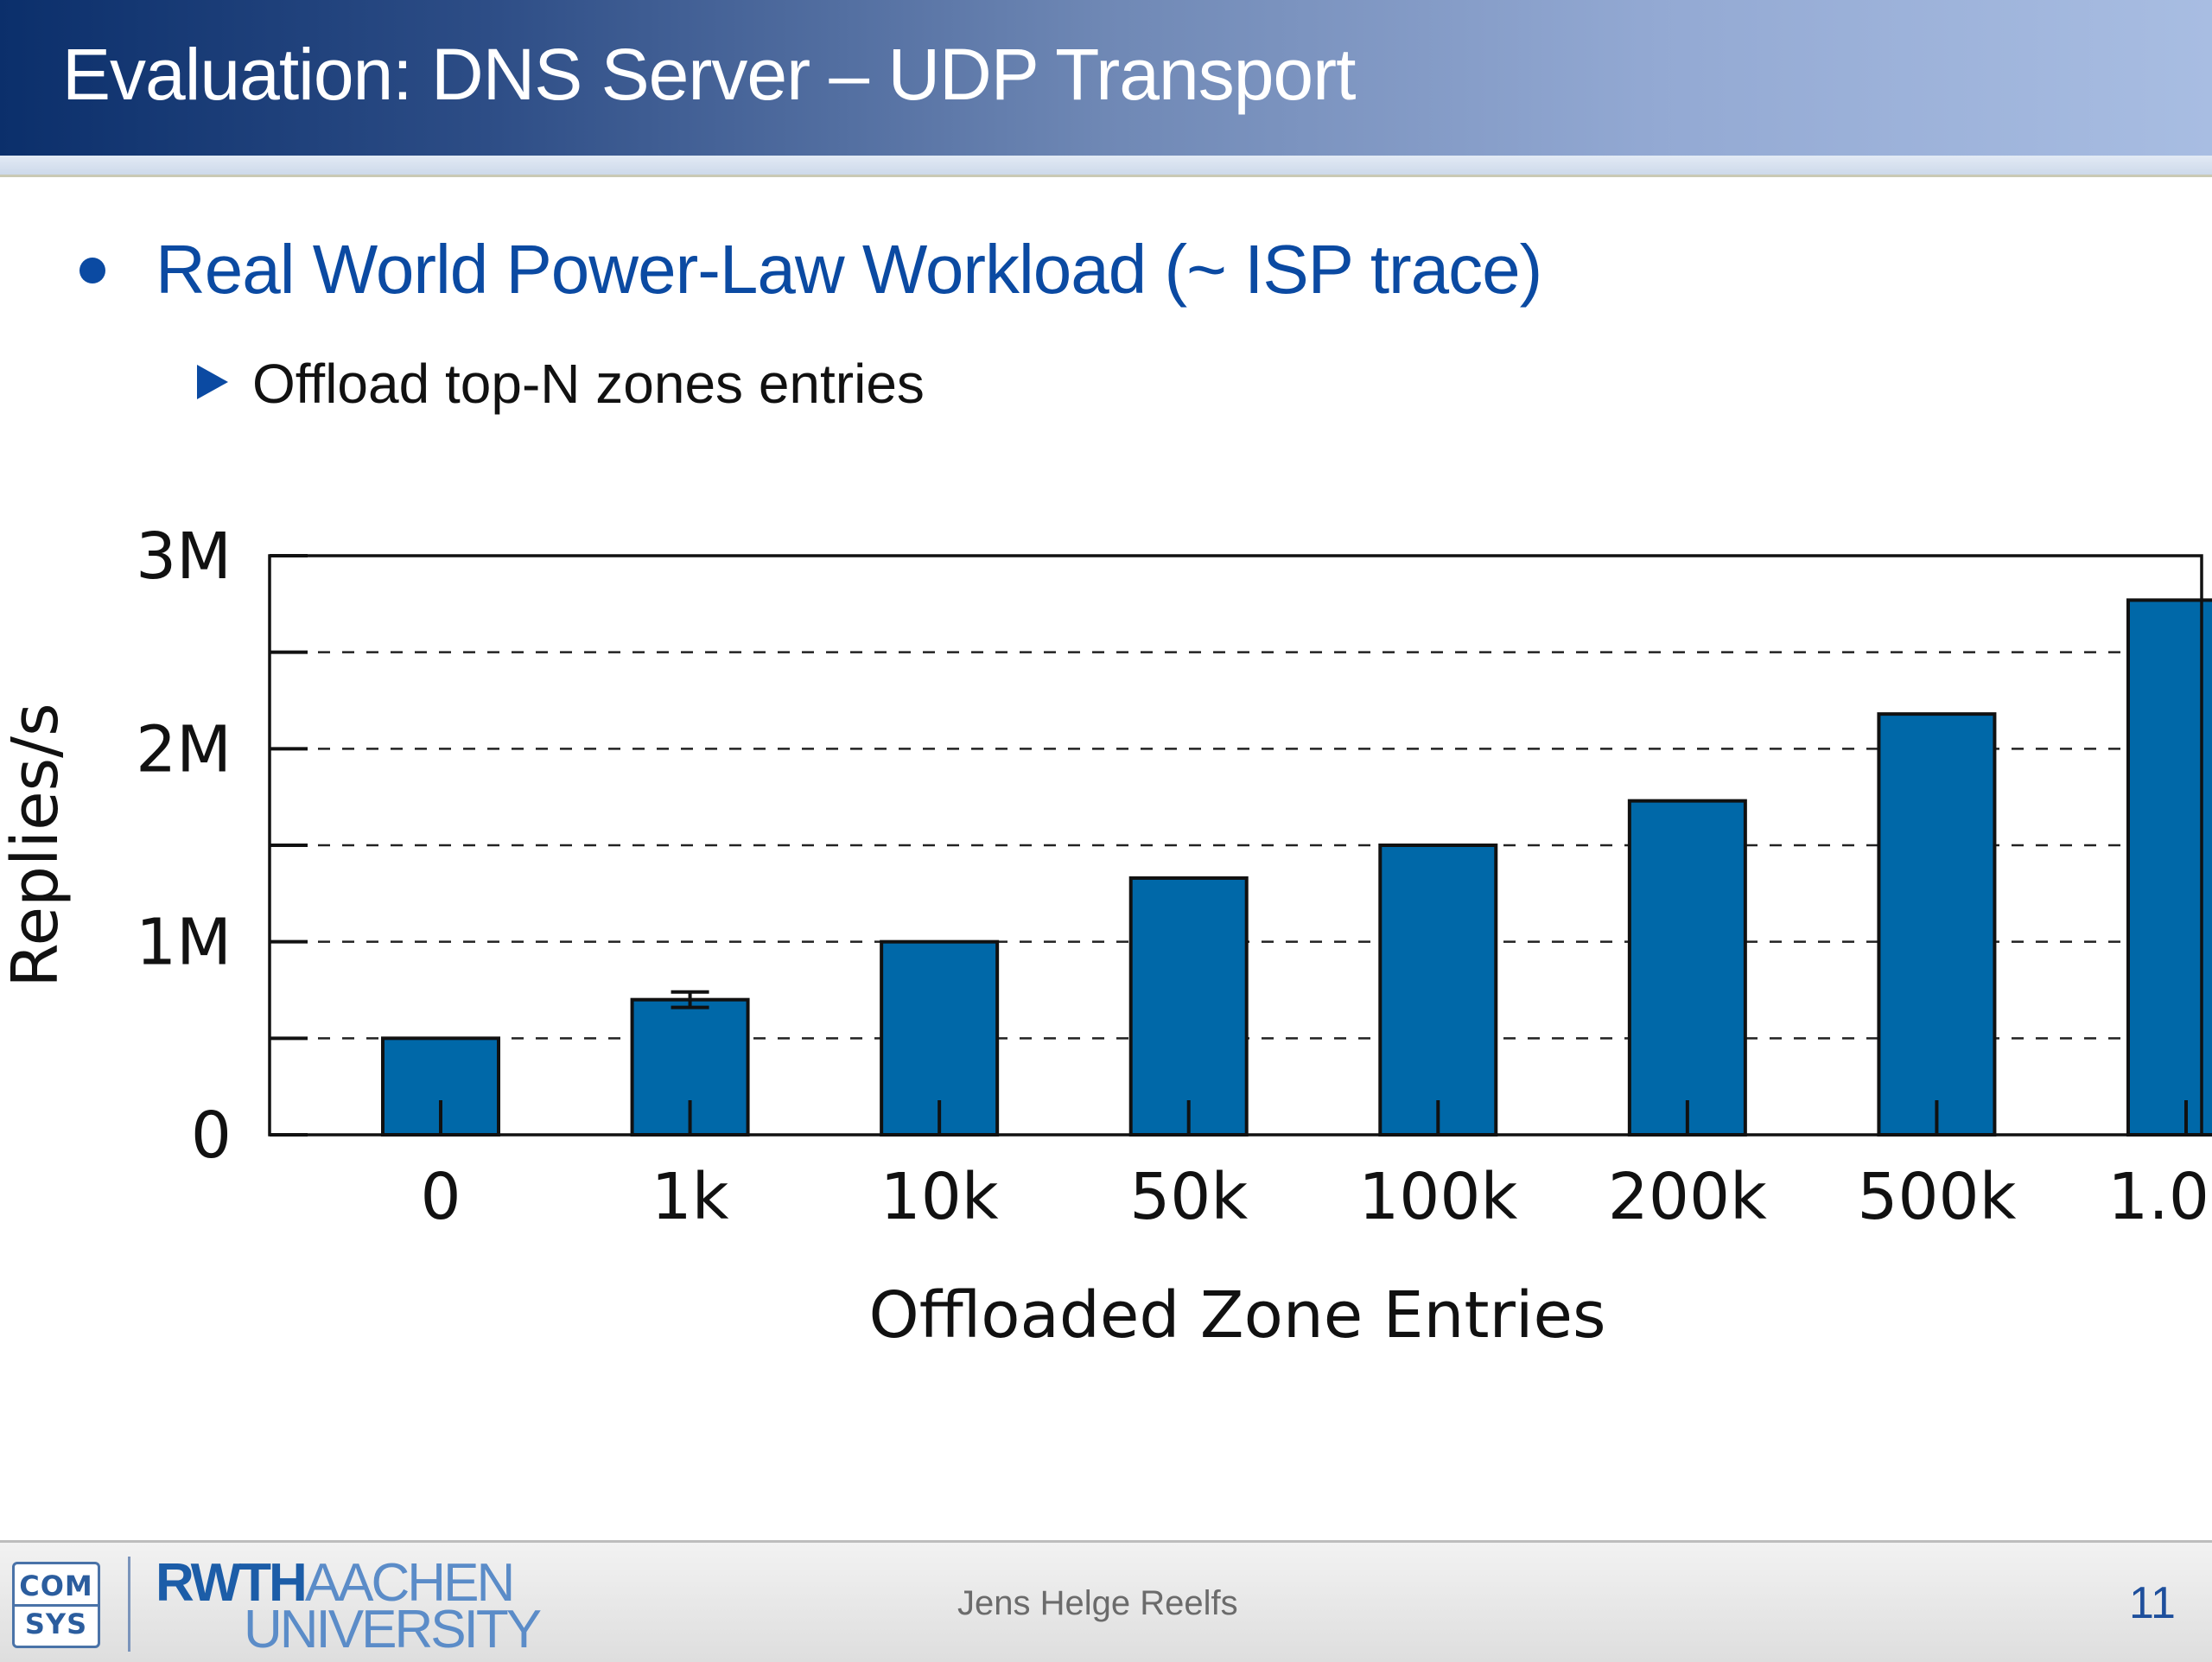 The height and width of the screenshot is (1662, 2212). Describe the element at coordinates (2152, 1603) in the screenshot. I see `page-number: 11` at that location.